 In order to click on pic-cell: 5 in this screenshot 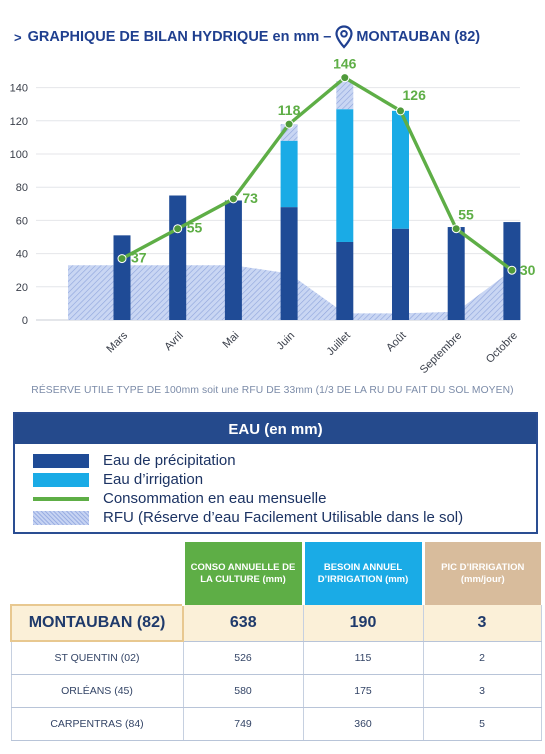, I will do `click(482, 724)`.